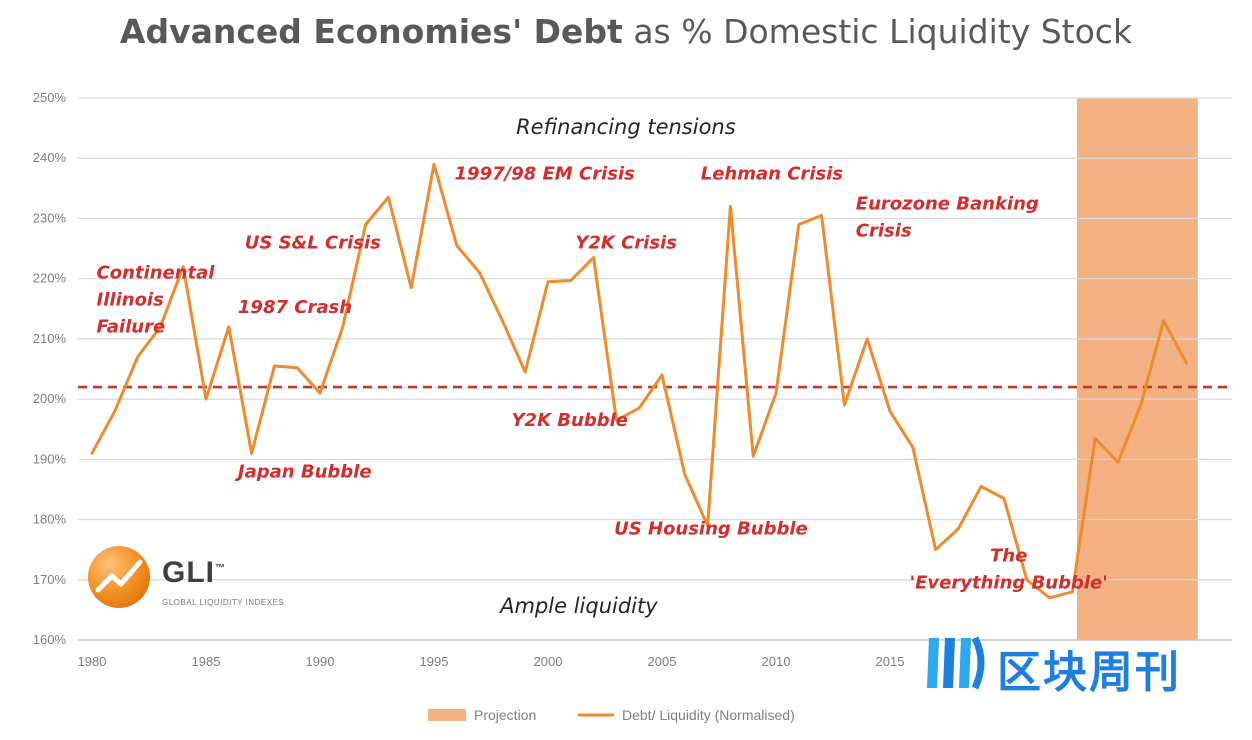  Describe the element at coordinates (156, 273) in the screenshot. I see `event-label: Continental` at that location.